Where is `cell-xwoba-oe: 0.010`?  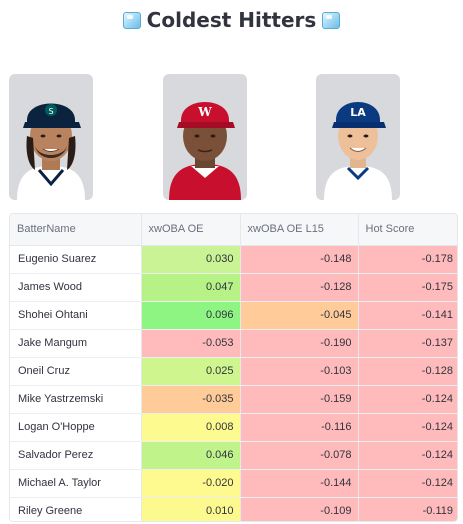 cell-xwoba-oe: 0.010 is located at coordinates (191, 509).